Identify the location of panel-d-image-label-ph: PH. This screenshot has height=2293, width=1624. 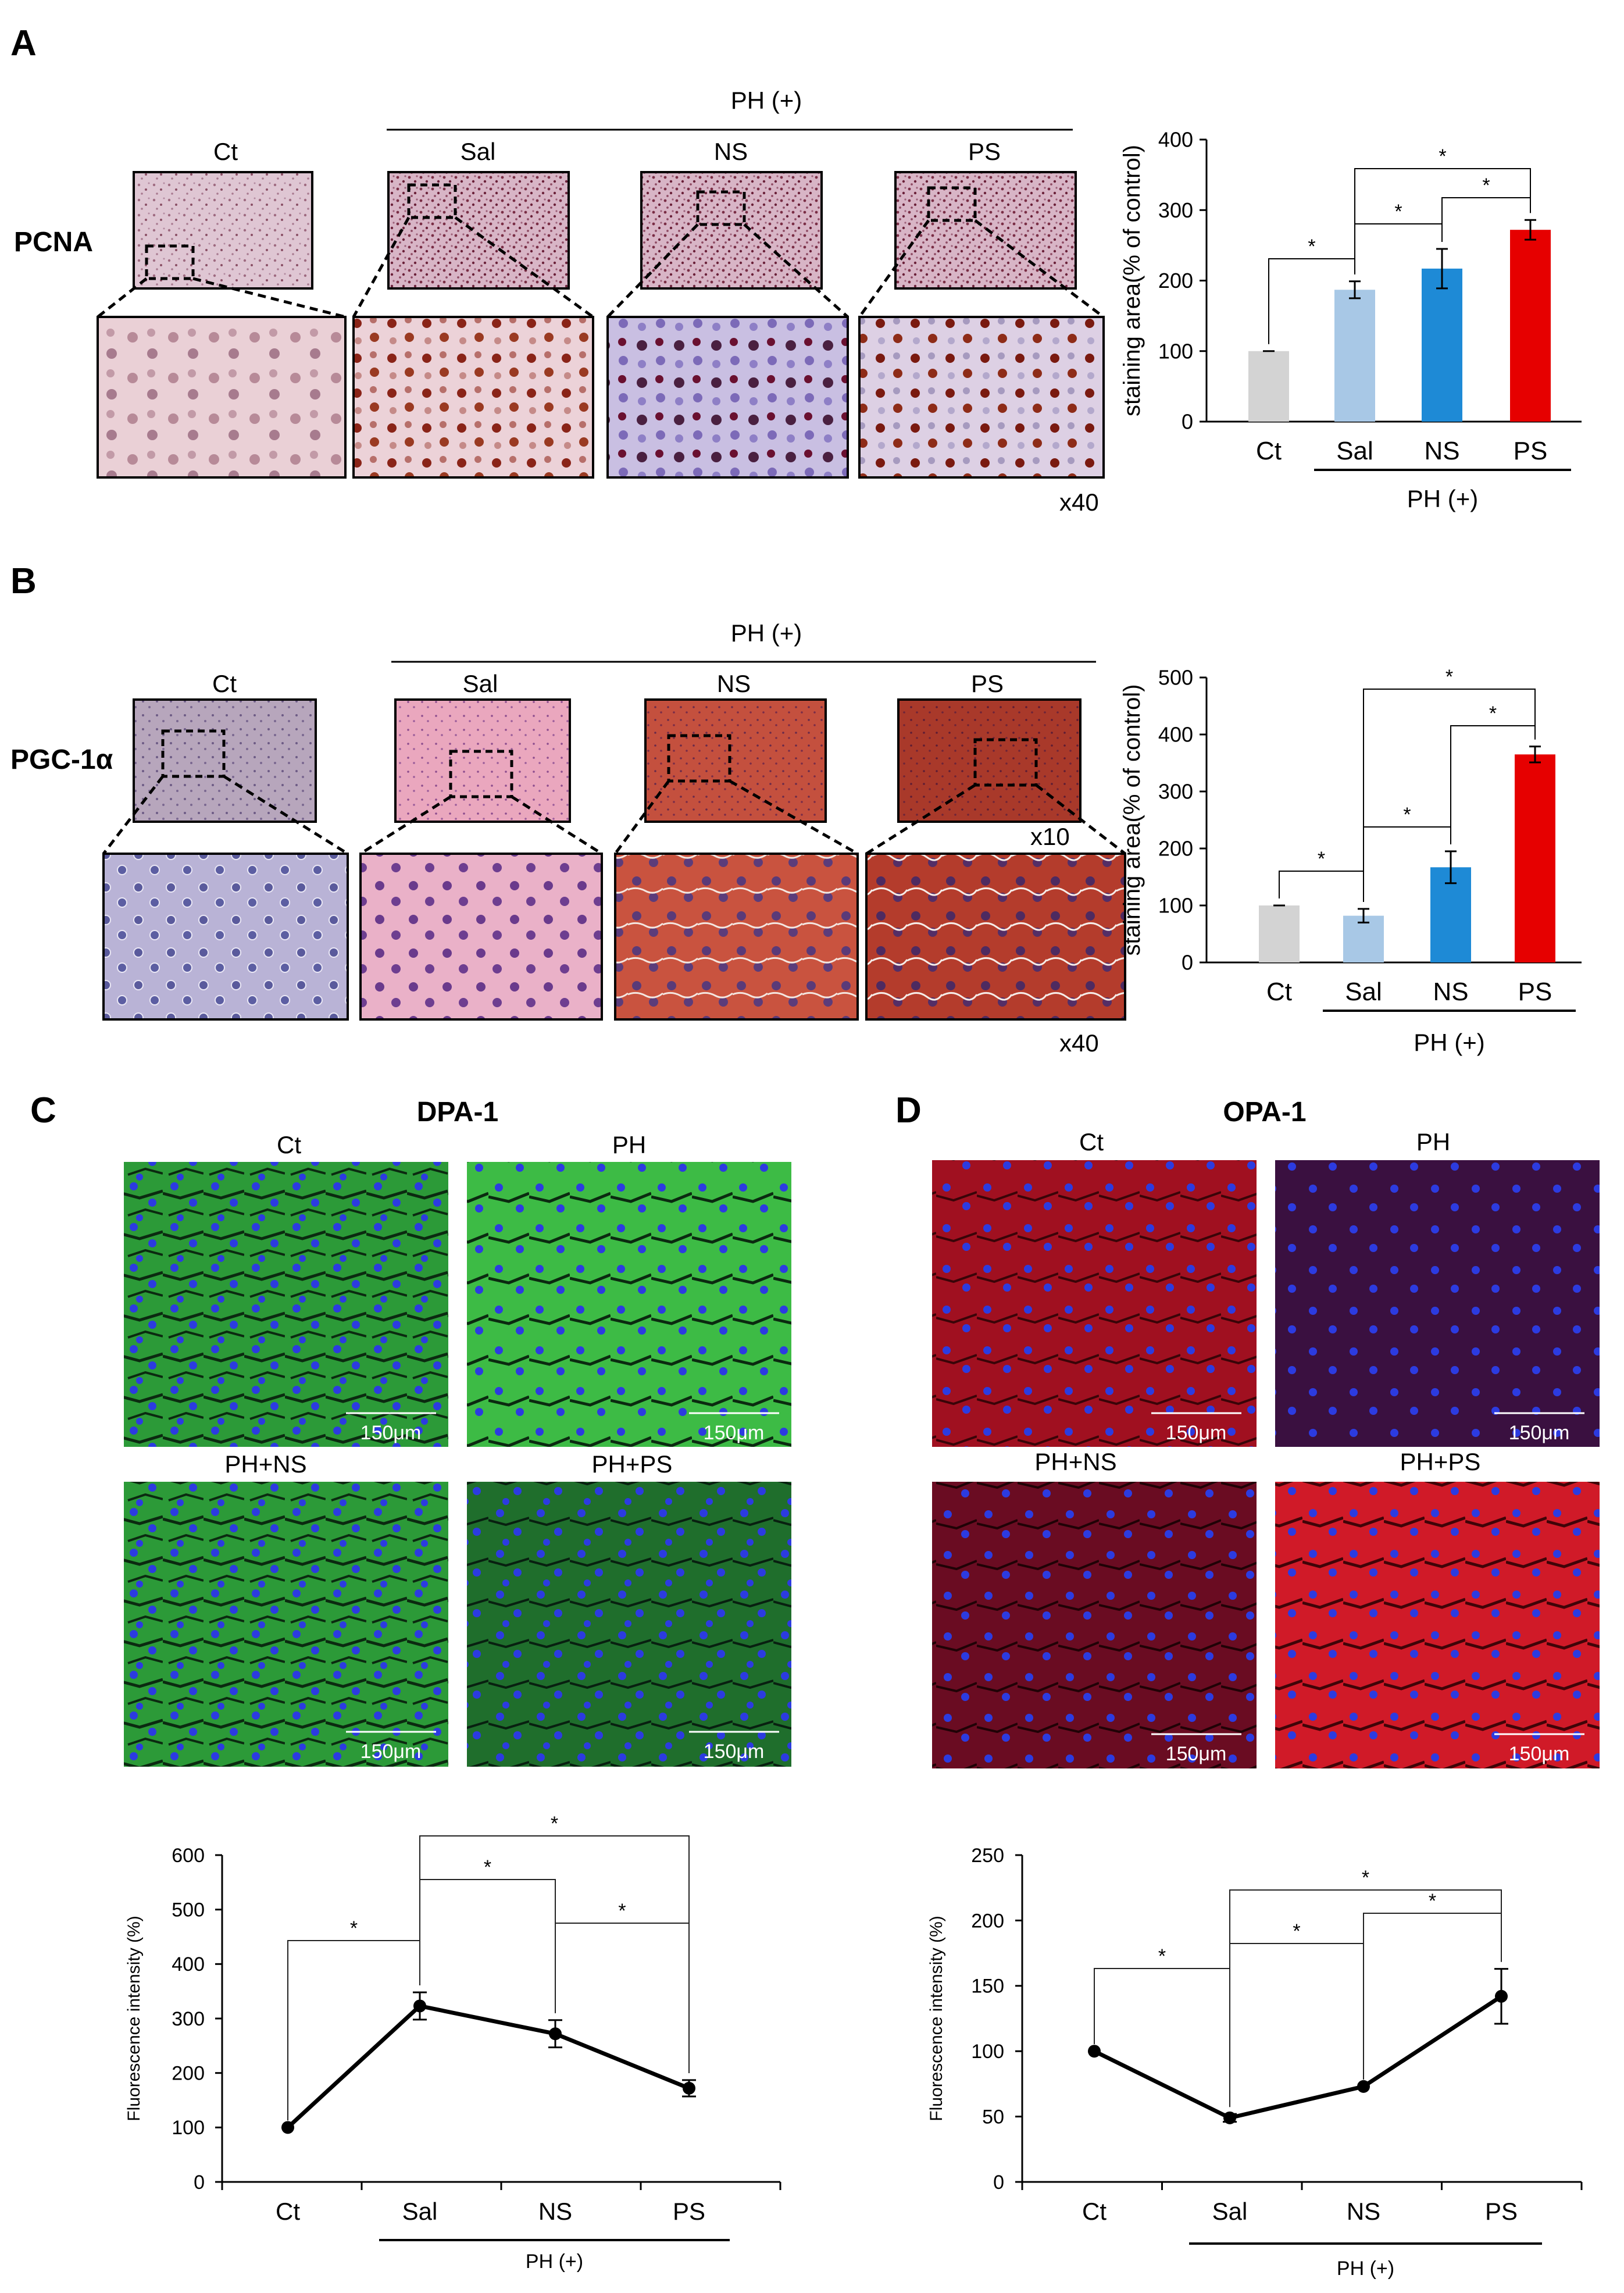
(1433, 1142).